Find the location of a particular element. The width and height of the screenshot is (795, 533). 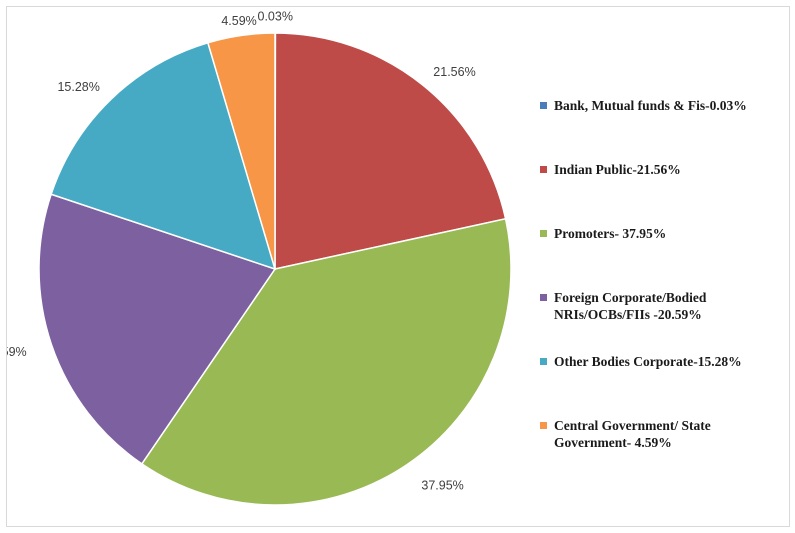

pie-data-label: 15.28% is located at coordinates (78, 87).